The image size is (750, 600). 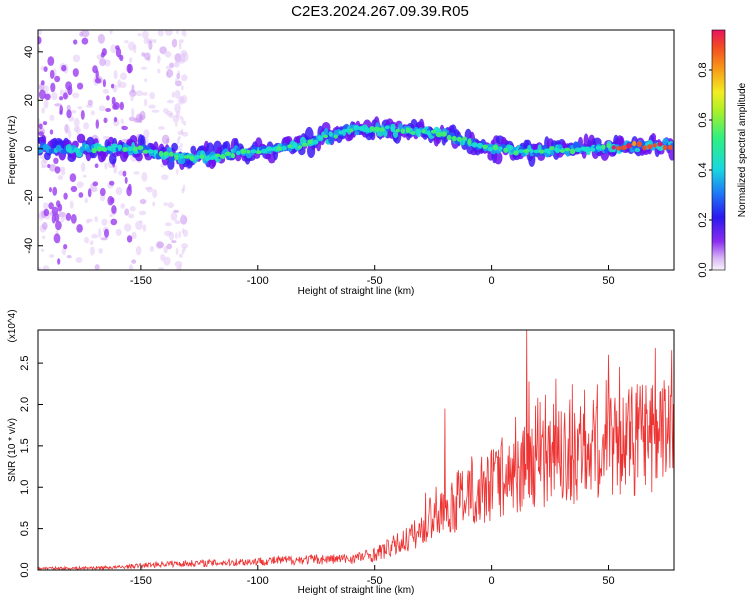 What do you see at coordinates (141, 581) in the screenshot?
I see `snr-x-tick-label: -150` at bounding box center [141, 581].